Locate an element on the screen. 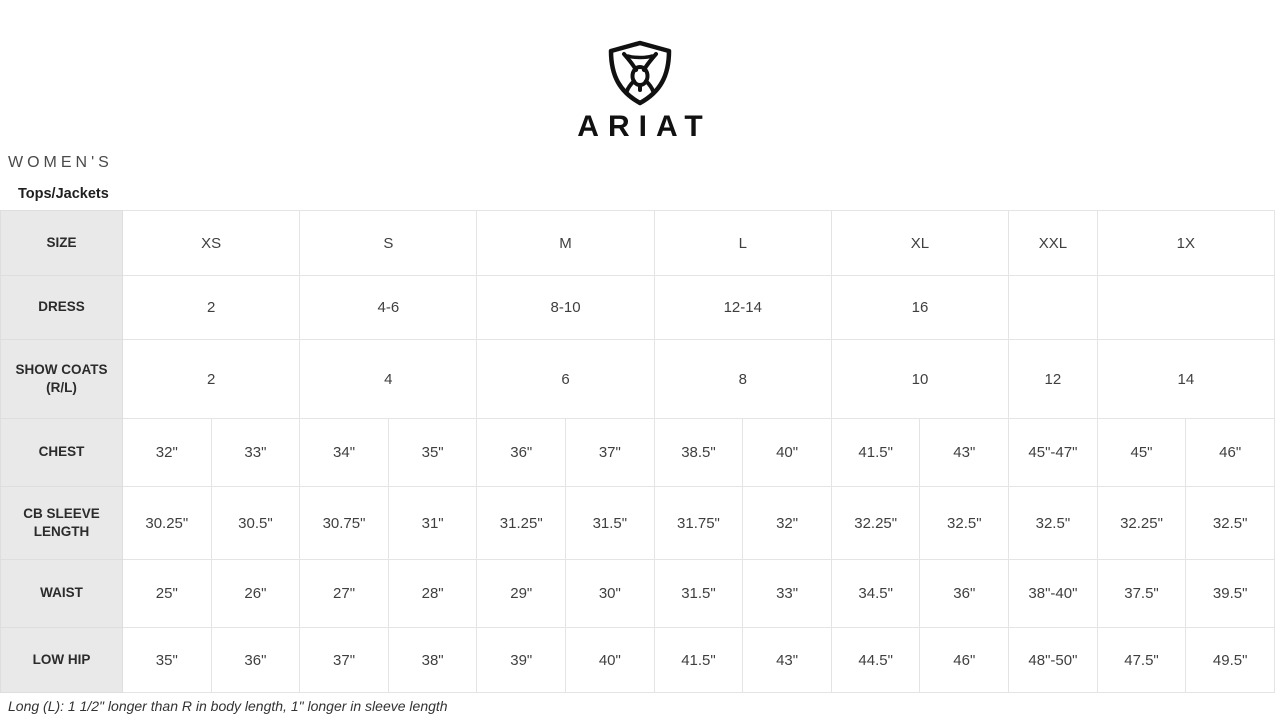 Image resolution: width=1280 pixels, height=720 pixels. size-cell: 12-14 is located at coordinates (742, 307).